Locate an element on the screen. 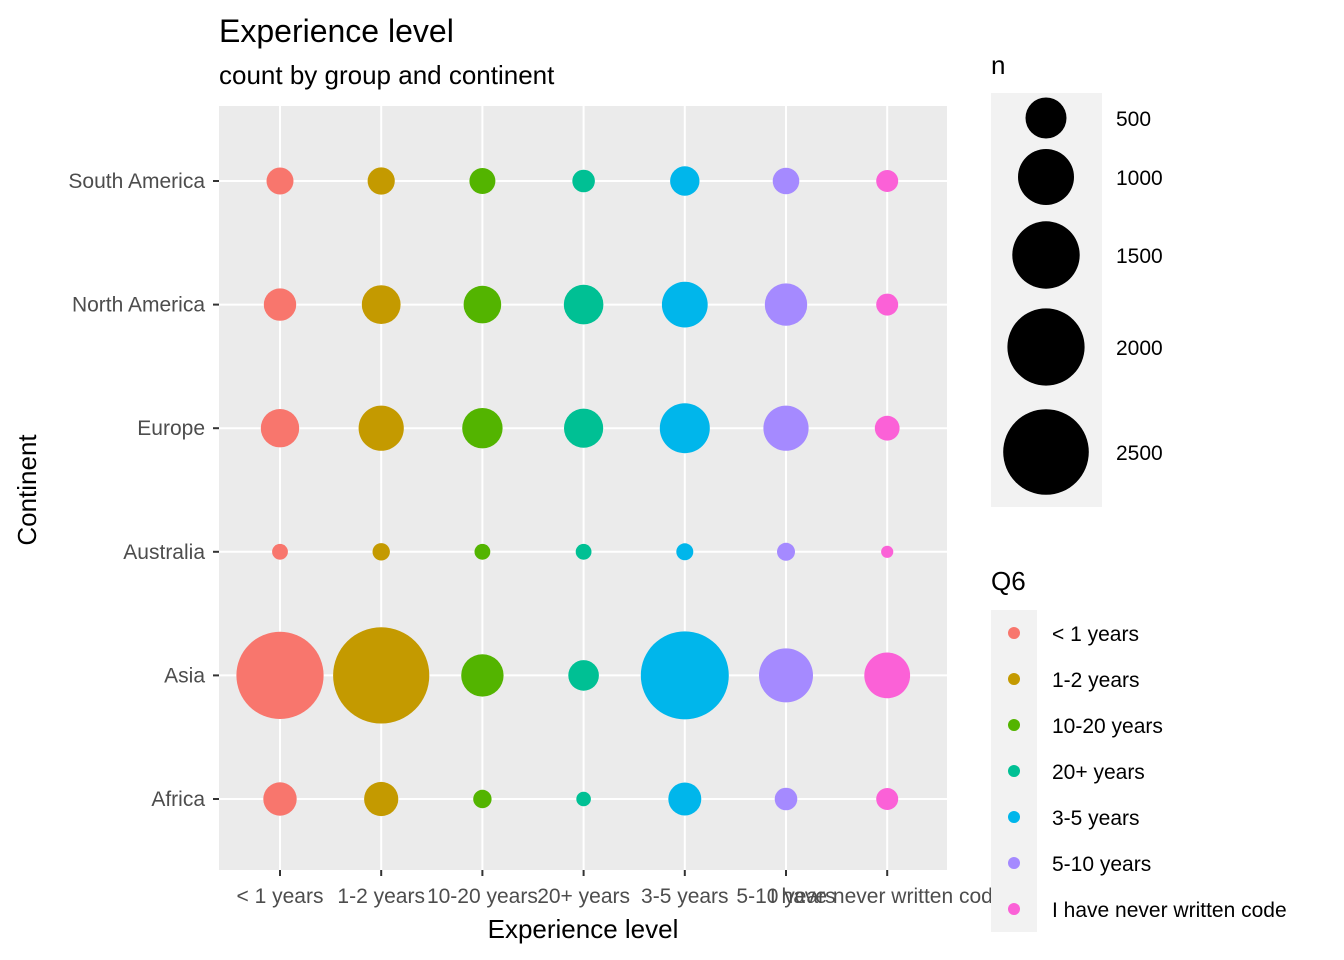  point-i-have-never-written-code-europe is located at coordinates (887, 428).